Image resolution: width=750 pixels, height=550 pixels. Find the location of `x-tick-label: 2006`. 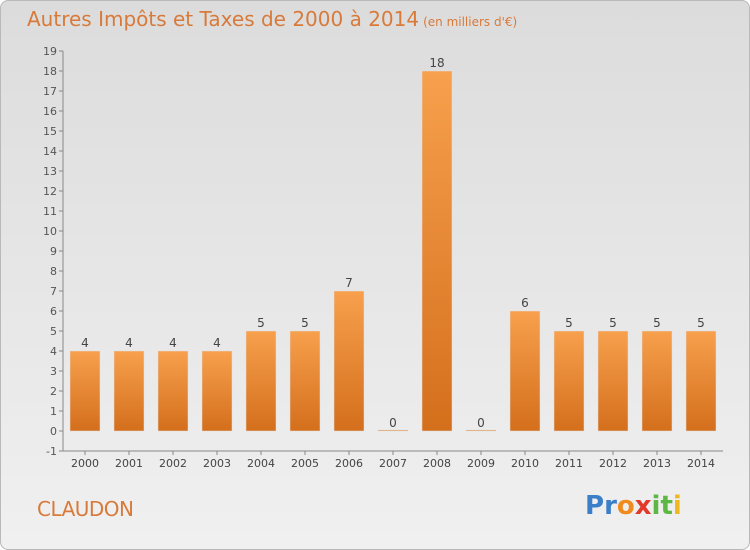

x-tick-label: 2006 is located at coordinates (349, 463).